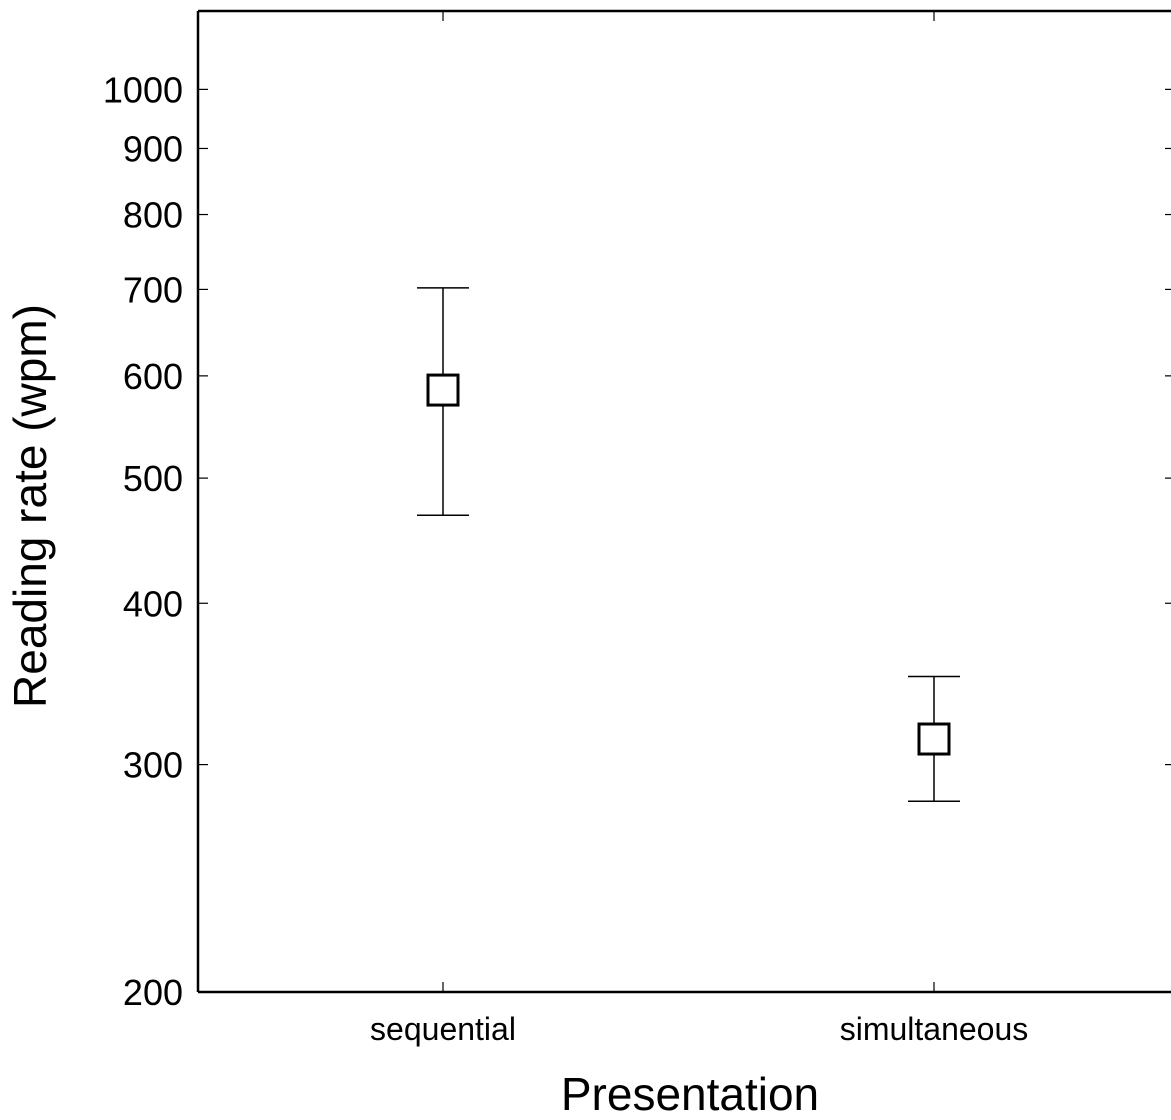  Describe the element at coordinates (153, 478) in the screenshot. I see `y-tick-label: 500` at that location.